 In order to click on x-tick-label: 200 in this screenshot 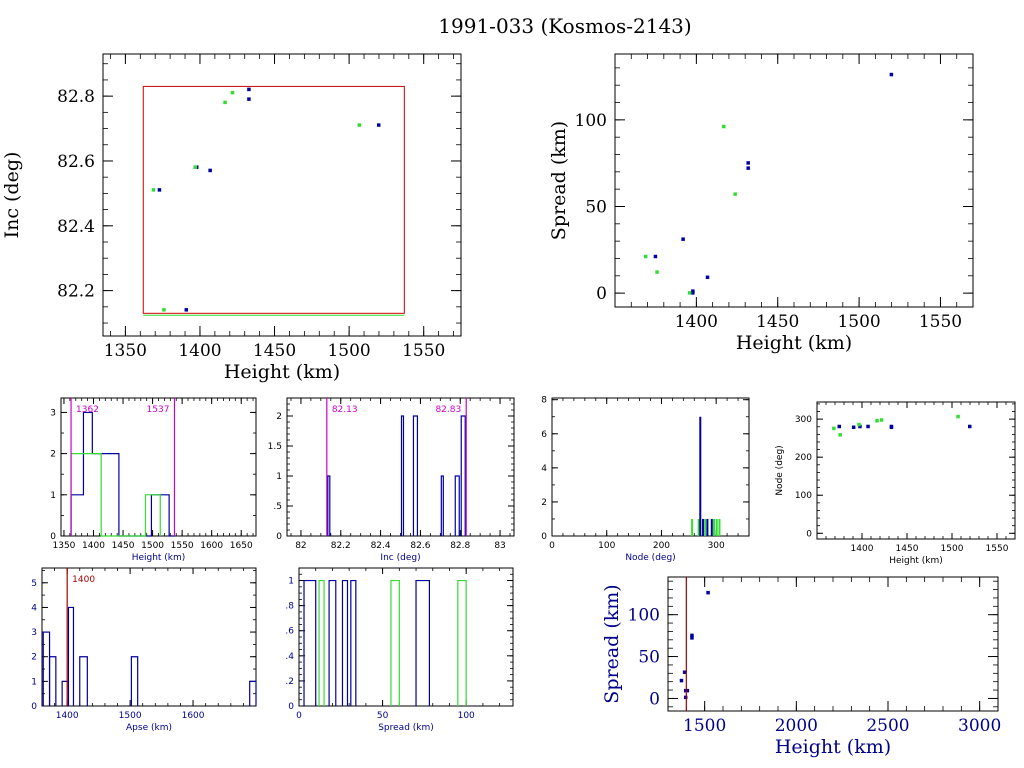, I will do `click(661, 546)`.